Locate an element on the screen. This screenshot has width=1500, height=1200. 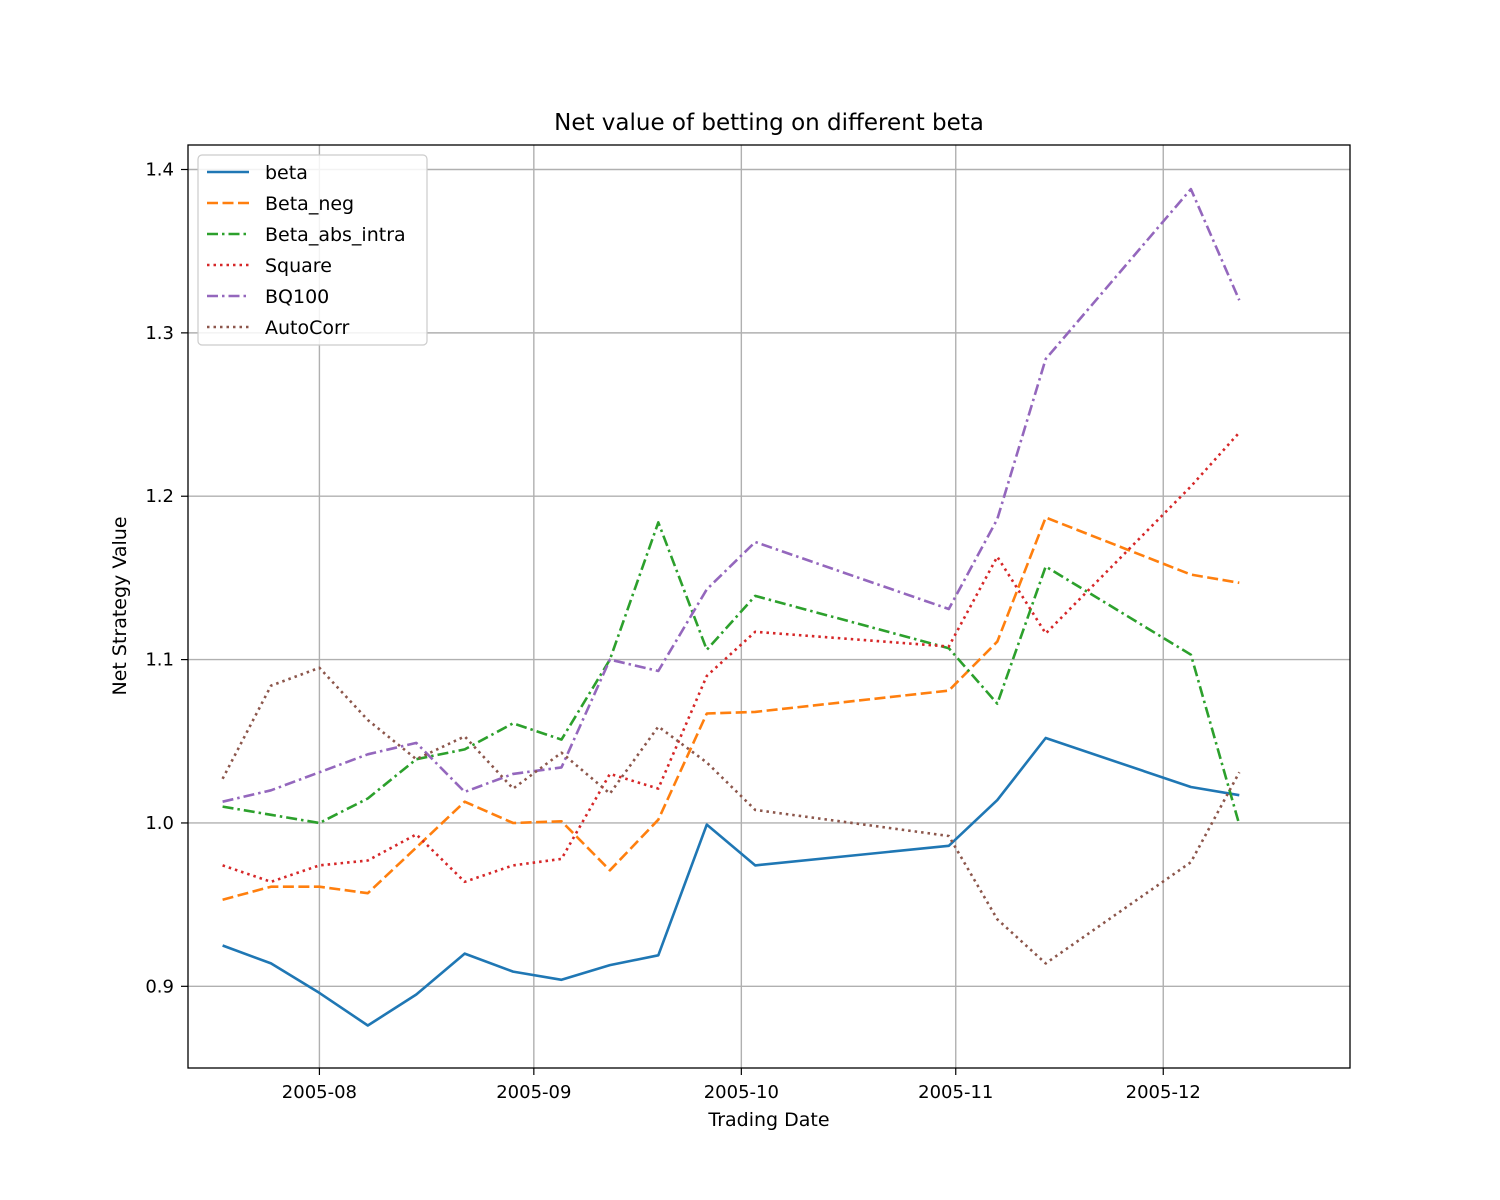
y-tick-label: 1.1 is located at coordinates (159, 660).